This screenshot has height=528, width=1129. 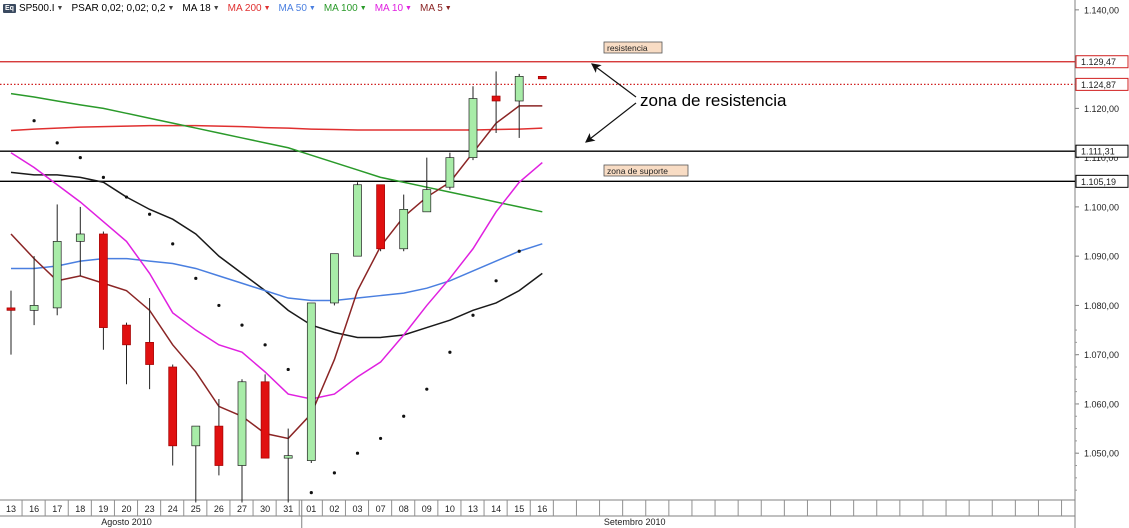 I want to click on x-tick-label: 01, so click(x=311, y=509).